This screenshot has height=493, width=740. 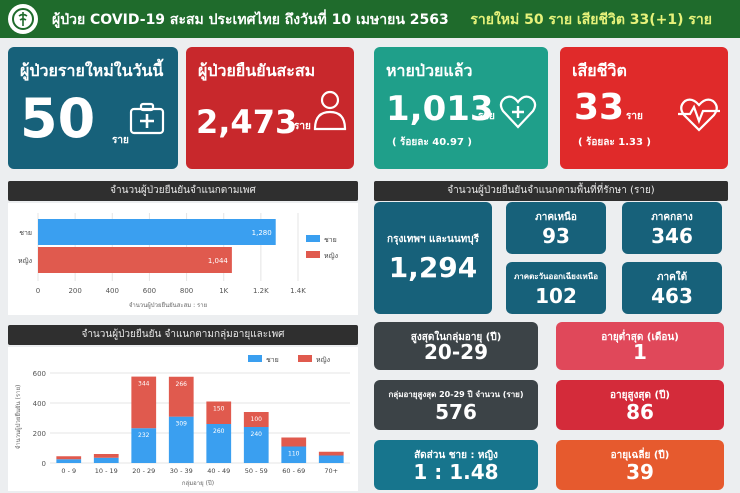 What do you see at coordinates (640, 465) in the screenshot?
I see `stat-mean-age: อายุเฉลี่ย (ปี) 39` at bounding box center [640, 465].